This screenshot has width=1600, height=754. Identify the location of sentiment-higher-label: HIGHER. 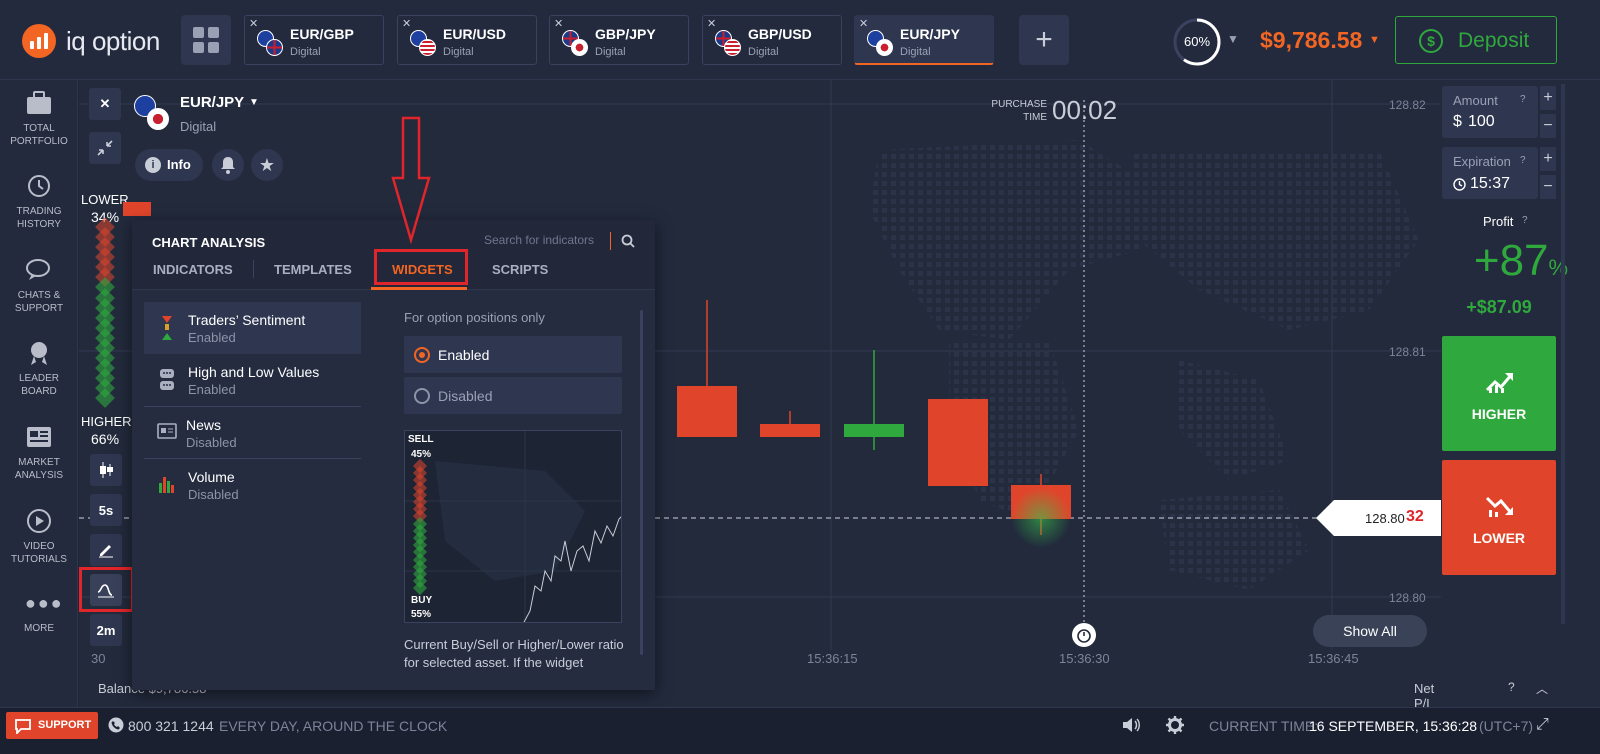
(106, 421).